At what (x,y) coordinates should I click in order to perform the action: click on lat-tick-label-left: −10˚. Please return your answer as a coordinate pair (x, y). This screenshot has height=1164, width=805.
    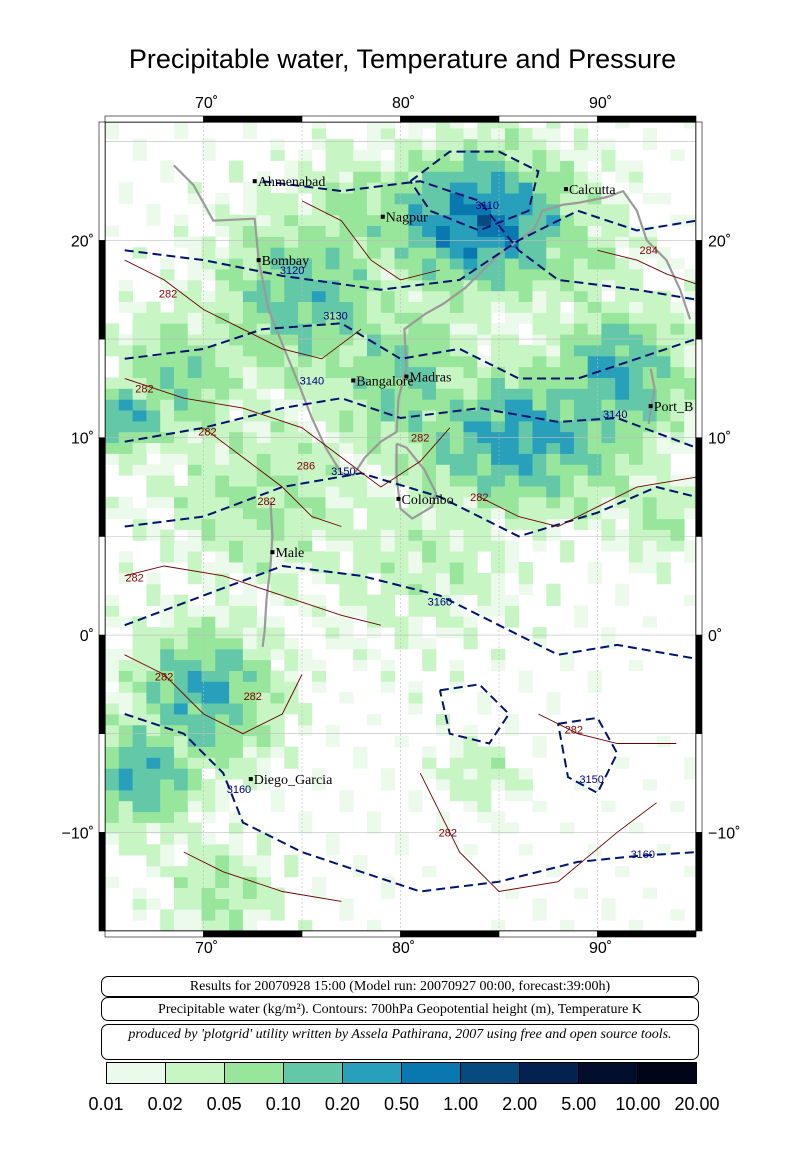
    Looking at the image, I should click on (78, 833).